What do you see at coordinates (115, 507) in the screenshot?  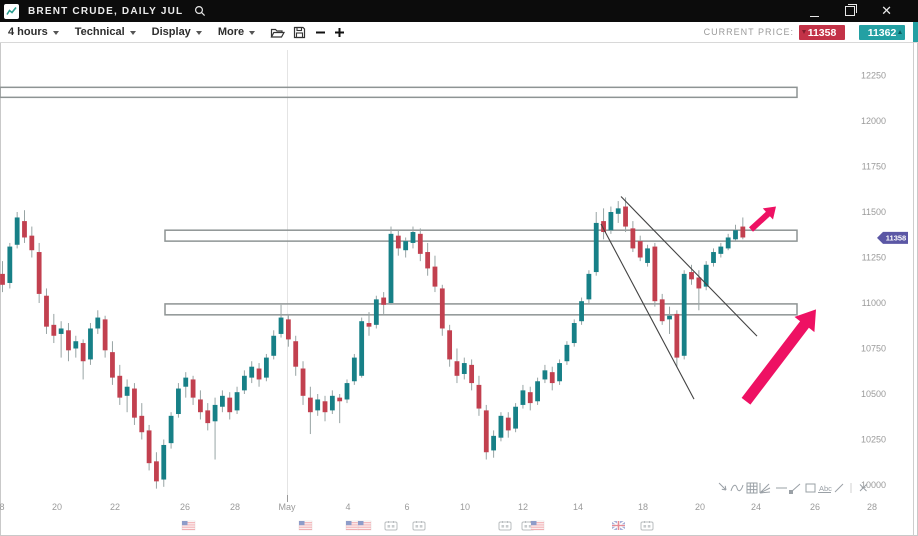 I see `date-axis-tick: 22` at bounding box center [115, 507].